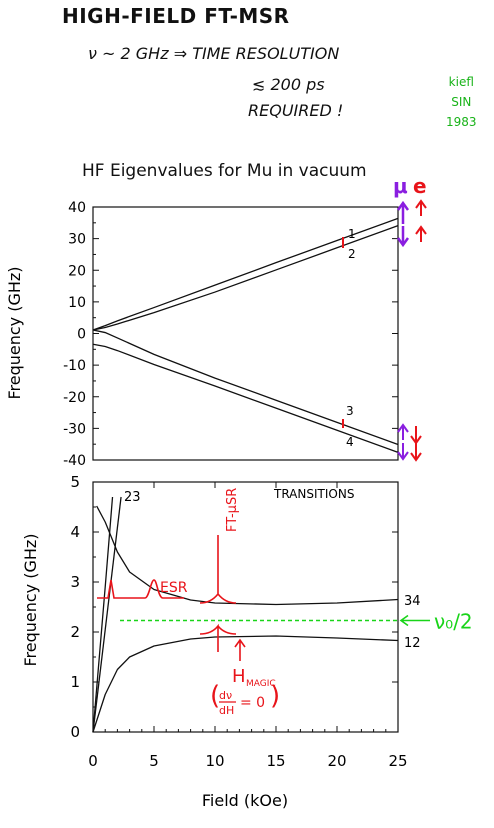  Describe the element at coordinates (412, 601) in the screenshot. I see `transition-label-34: 34` at that location.